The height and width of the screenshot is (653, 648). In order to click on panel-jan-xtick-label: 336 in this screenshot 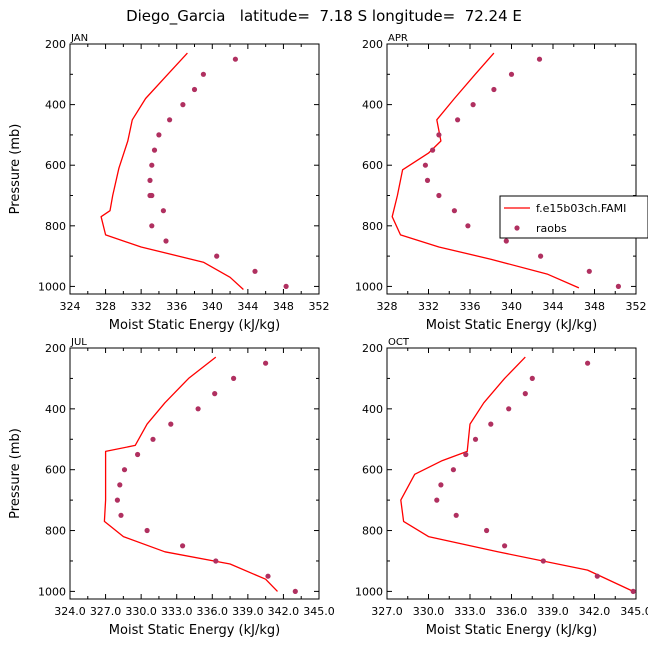, I will do `click(176, 306)`.